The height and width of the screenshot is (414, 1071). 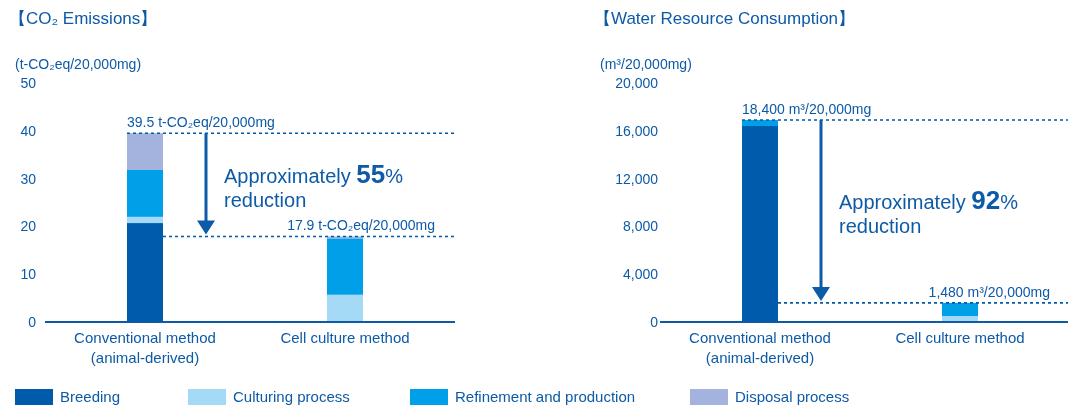 I want to click on y-tick-label: 20, so click(x=28, y=226).